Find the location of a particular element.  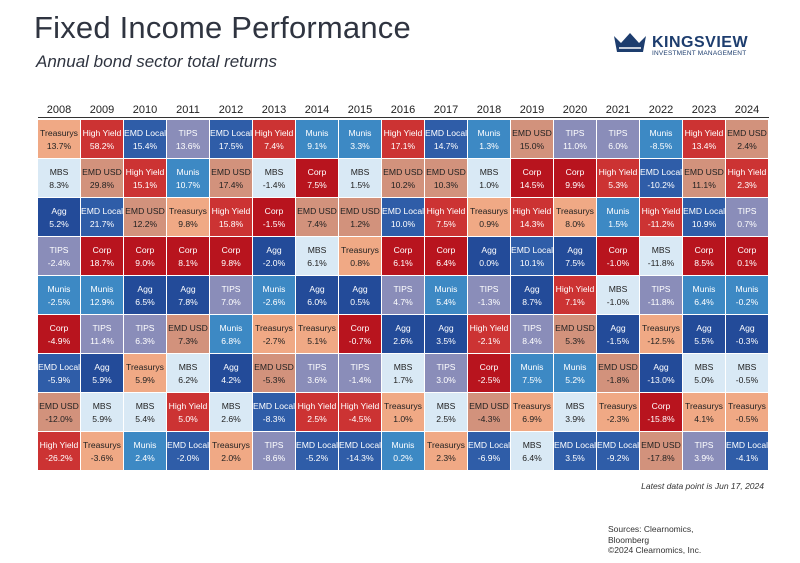

return-value: 8.4% is located at coordinates (532, 341).